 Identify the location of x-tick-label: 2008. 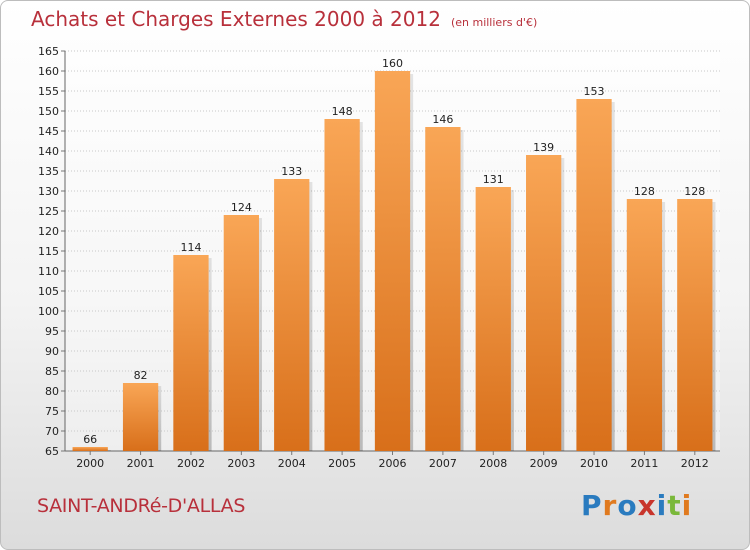
(493, 463).